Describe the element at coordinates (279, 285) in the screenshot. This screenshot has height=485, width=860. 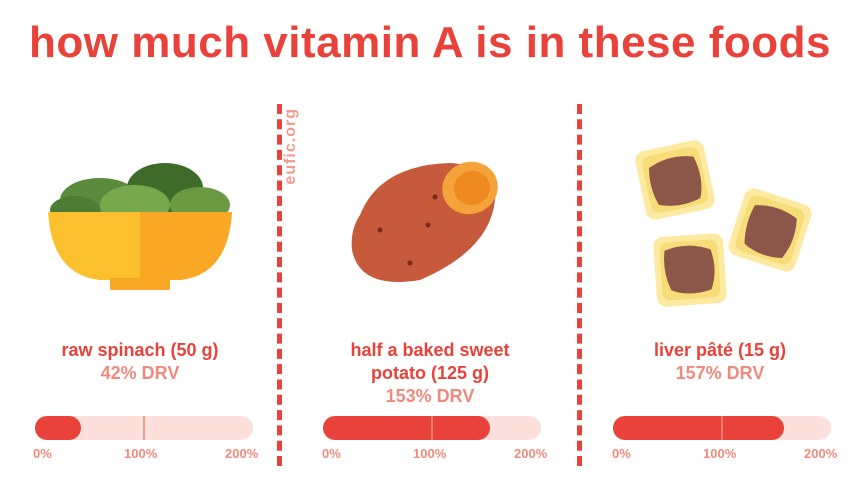
I see `column-divider-left` at that location.